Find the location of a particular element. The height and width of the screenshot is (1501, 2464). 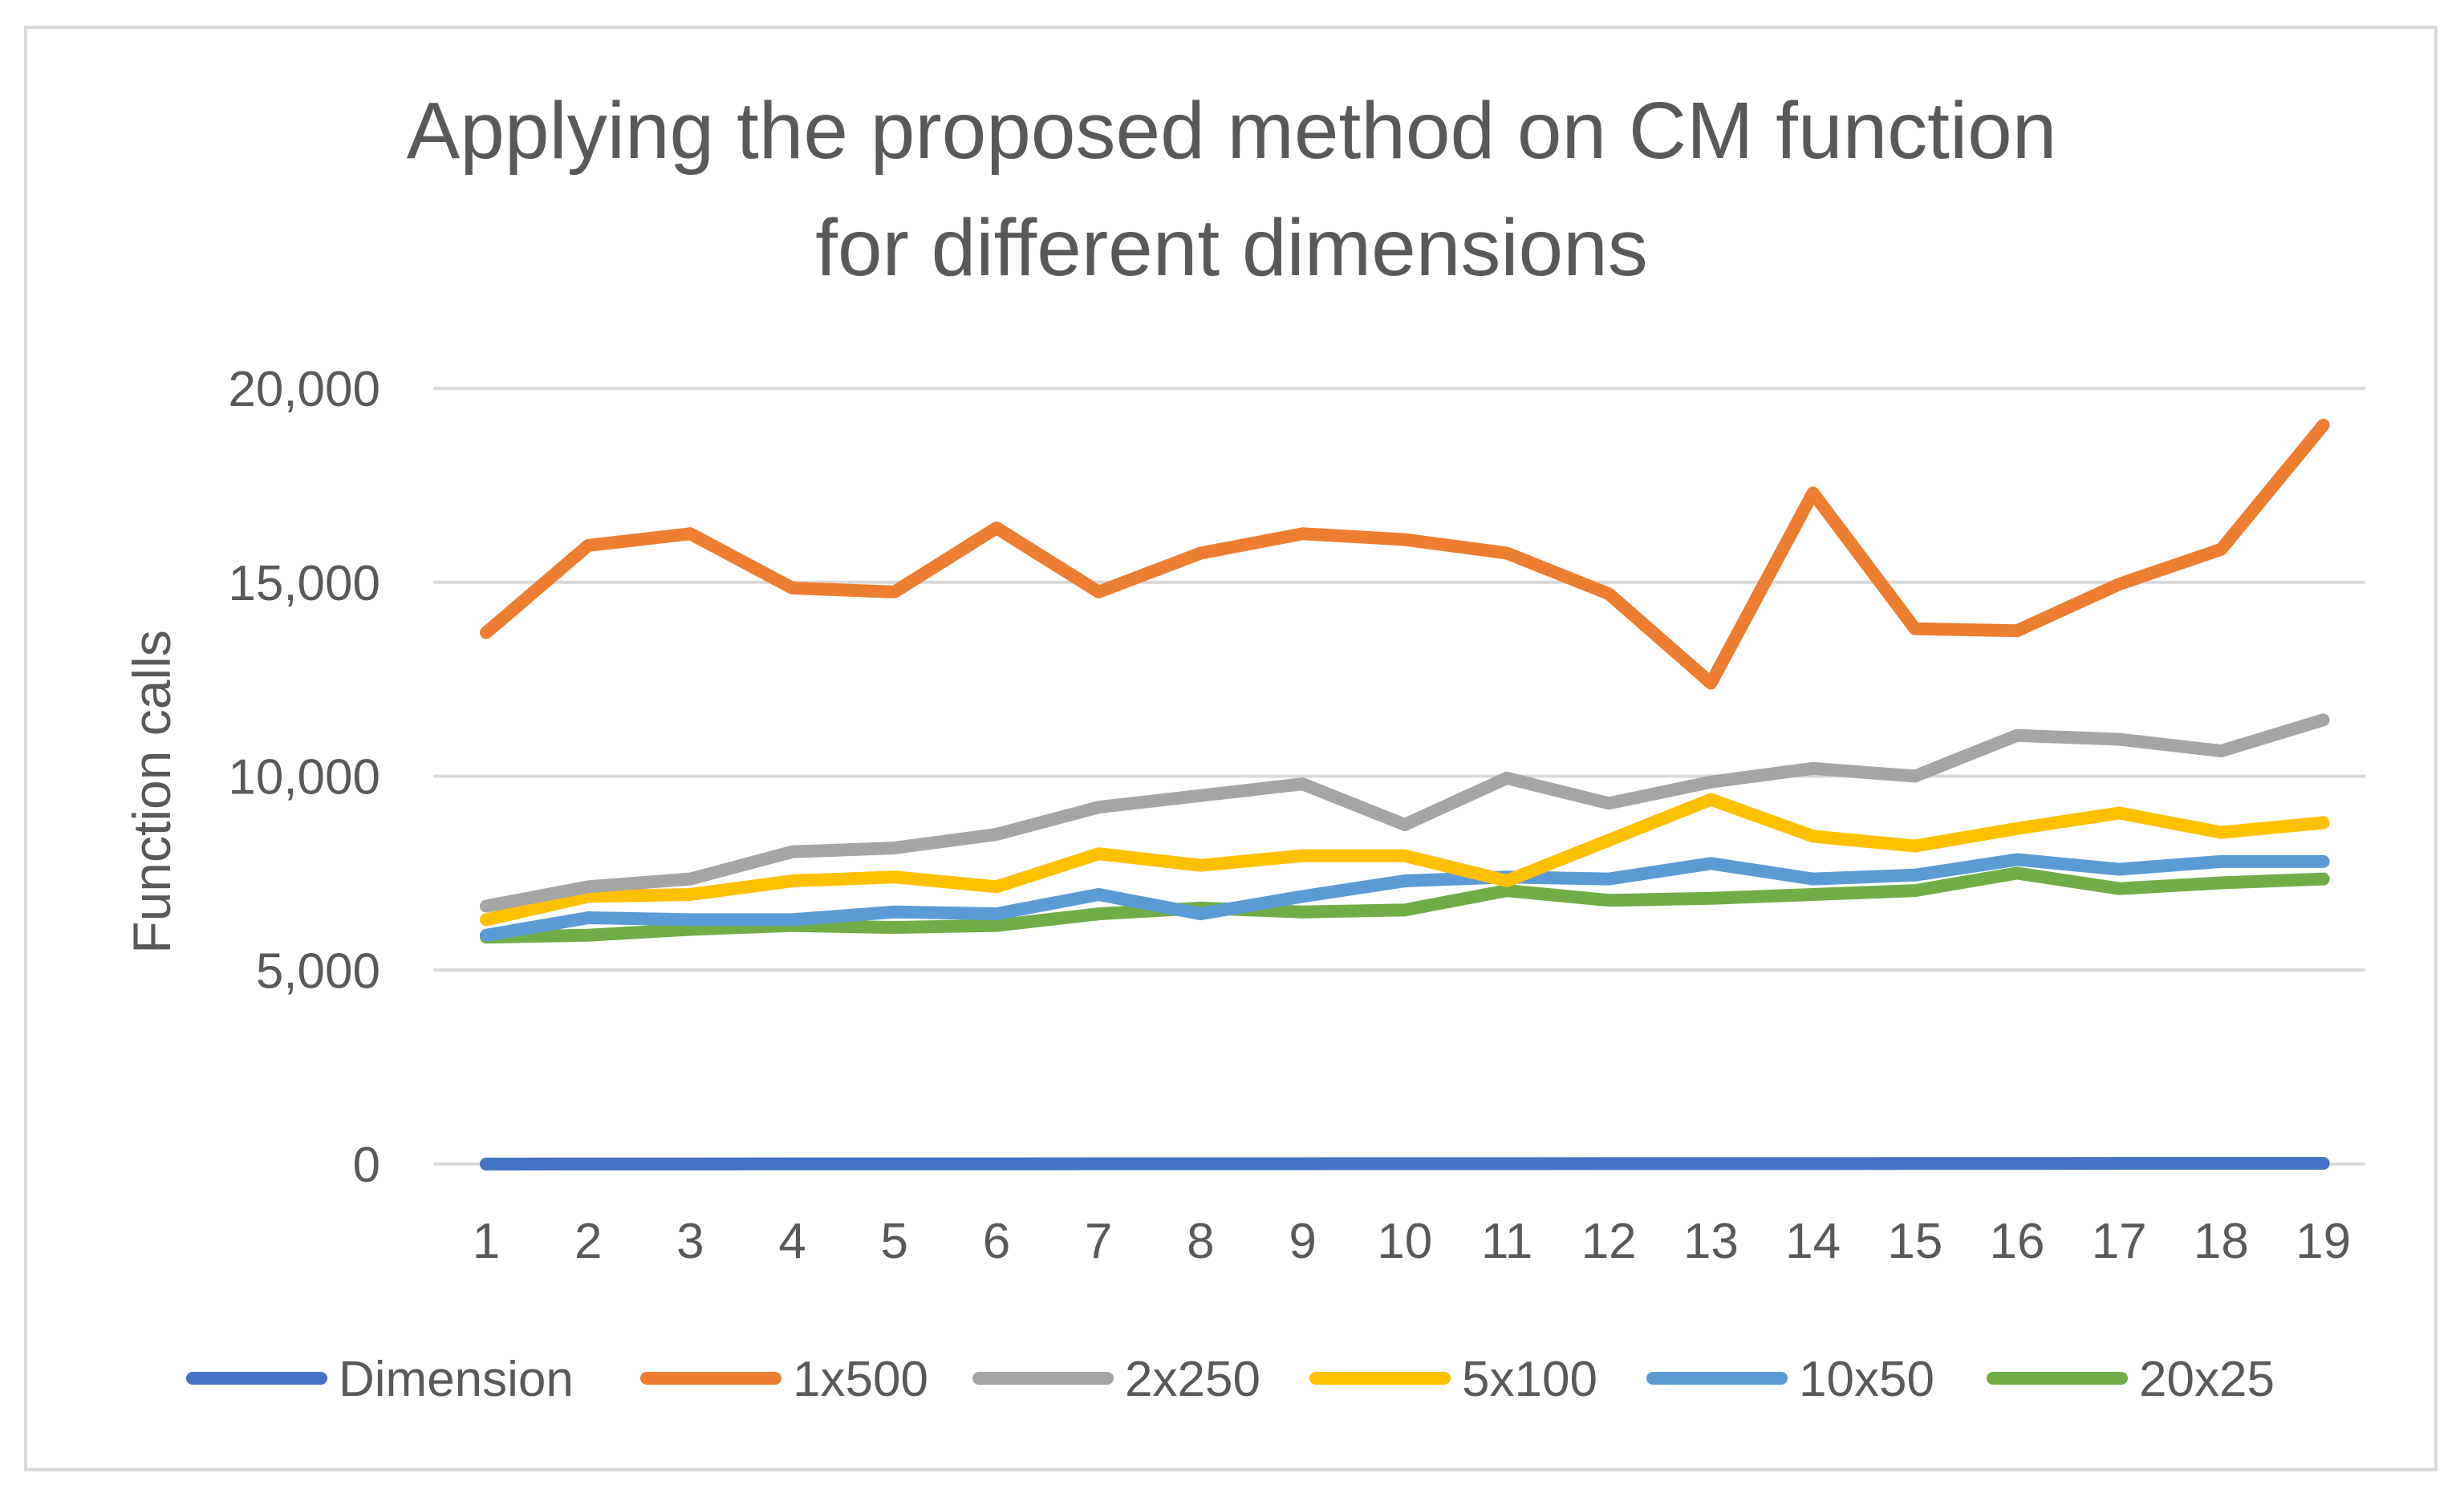

x-tick-label: 6 is located at coordinates (996, 1241).